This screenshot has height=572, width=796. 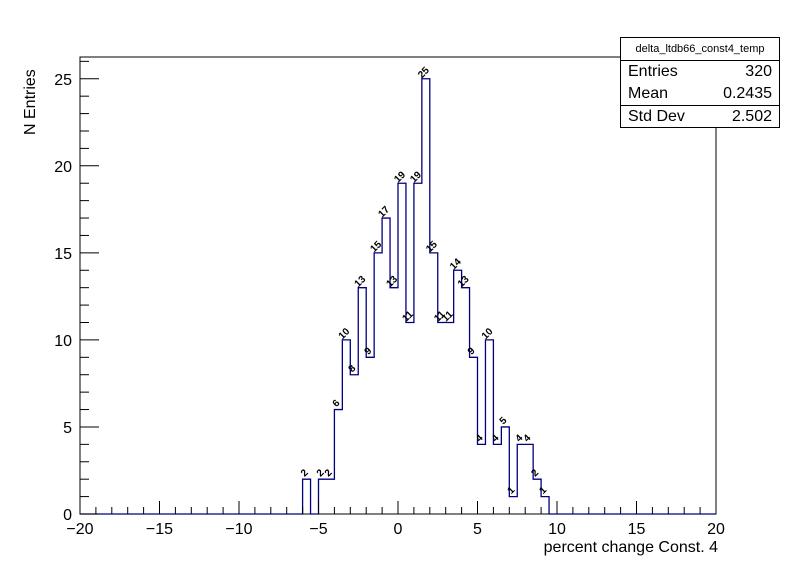 What do you see at coordinates (700, 49) in the screenshot?
I see `stats-title: delta_ltdb66_const4_temp` at bounding box center [700, 49].